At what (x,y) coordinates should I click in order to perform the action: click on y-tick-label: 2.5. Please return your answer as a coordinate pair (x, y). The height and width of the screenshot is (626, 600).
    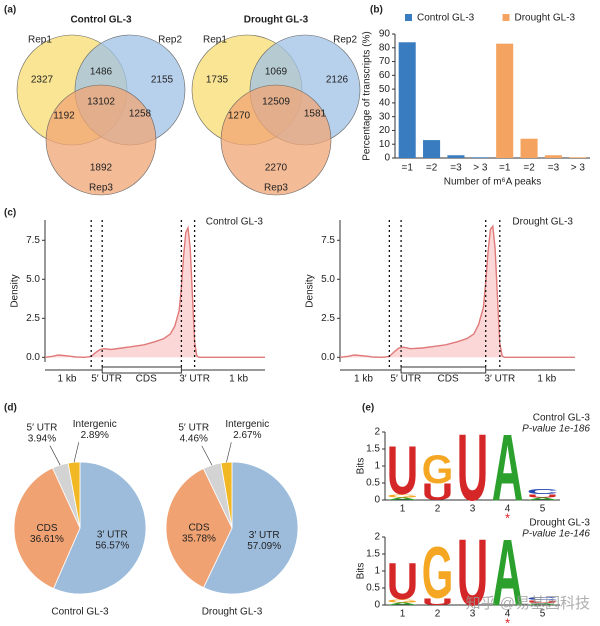
    Looking at the image, I should click on (33, 318).